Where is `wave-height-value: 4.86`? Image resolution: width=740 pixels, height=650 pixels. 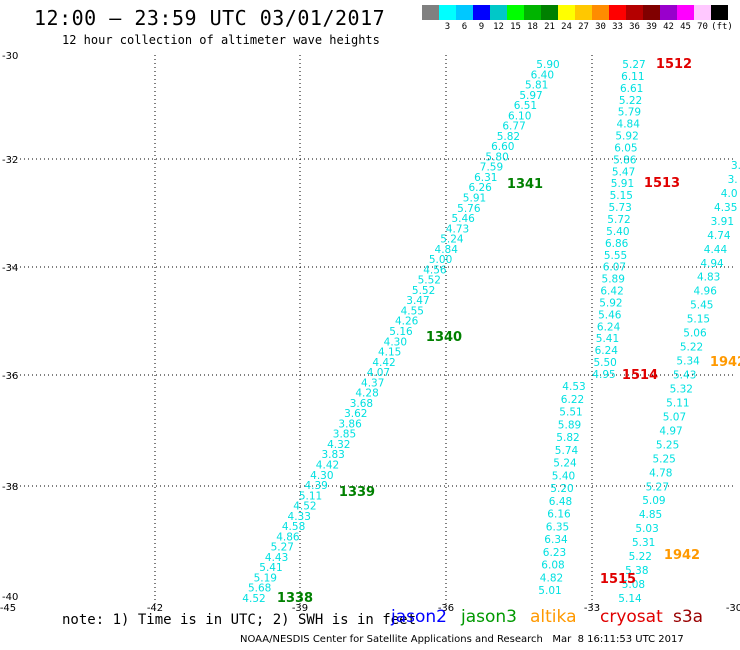
wave-height-value: 4.86 is located at coordinates (288, 537).